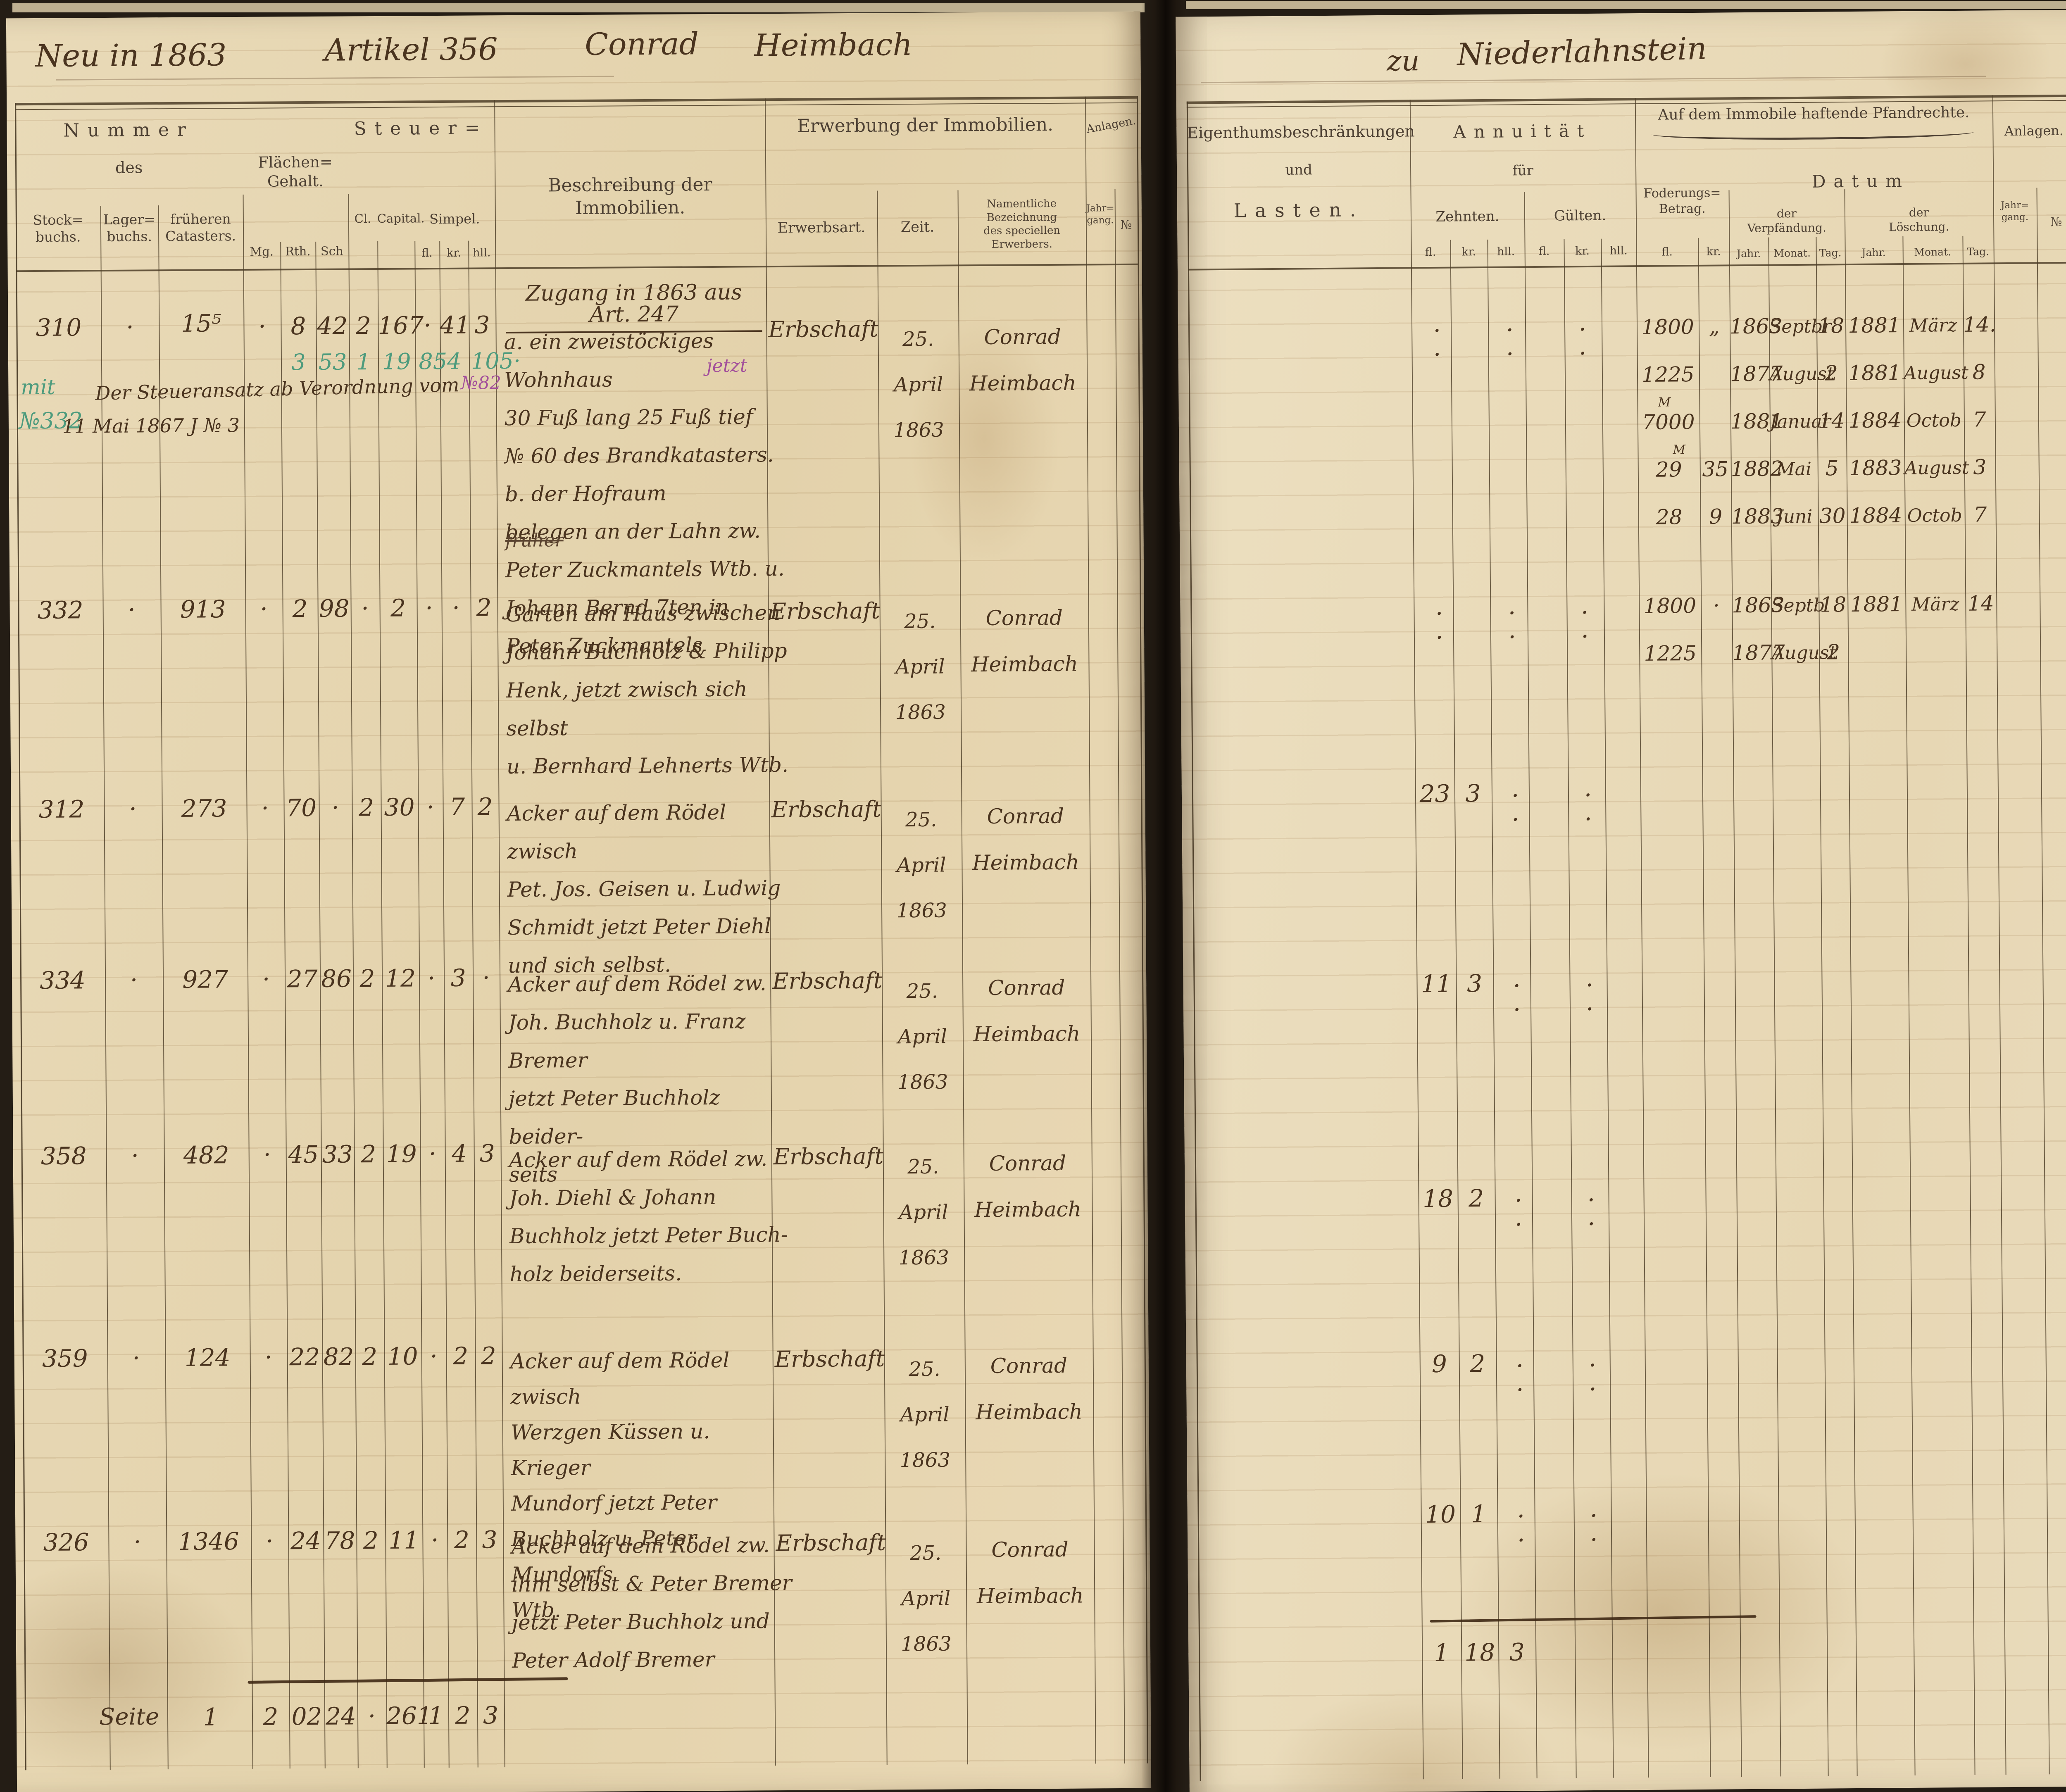  What do you see at coordinates (201, 228) in the screenshot?
I see `header-catasters: früheren Catasters.` at bounding box center [201, 228].